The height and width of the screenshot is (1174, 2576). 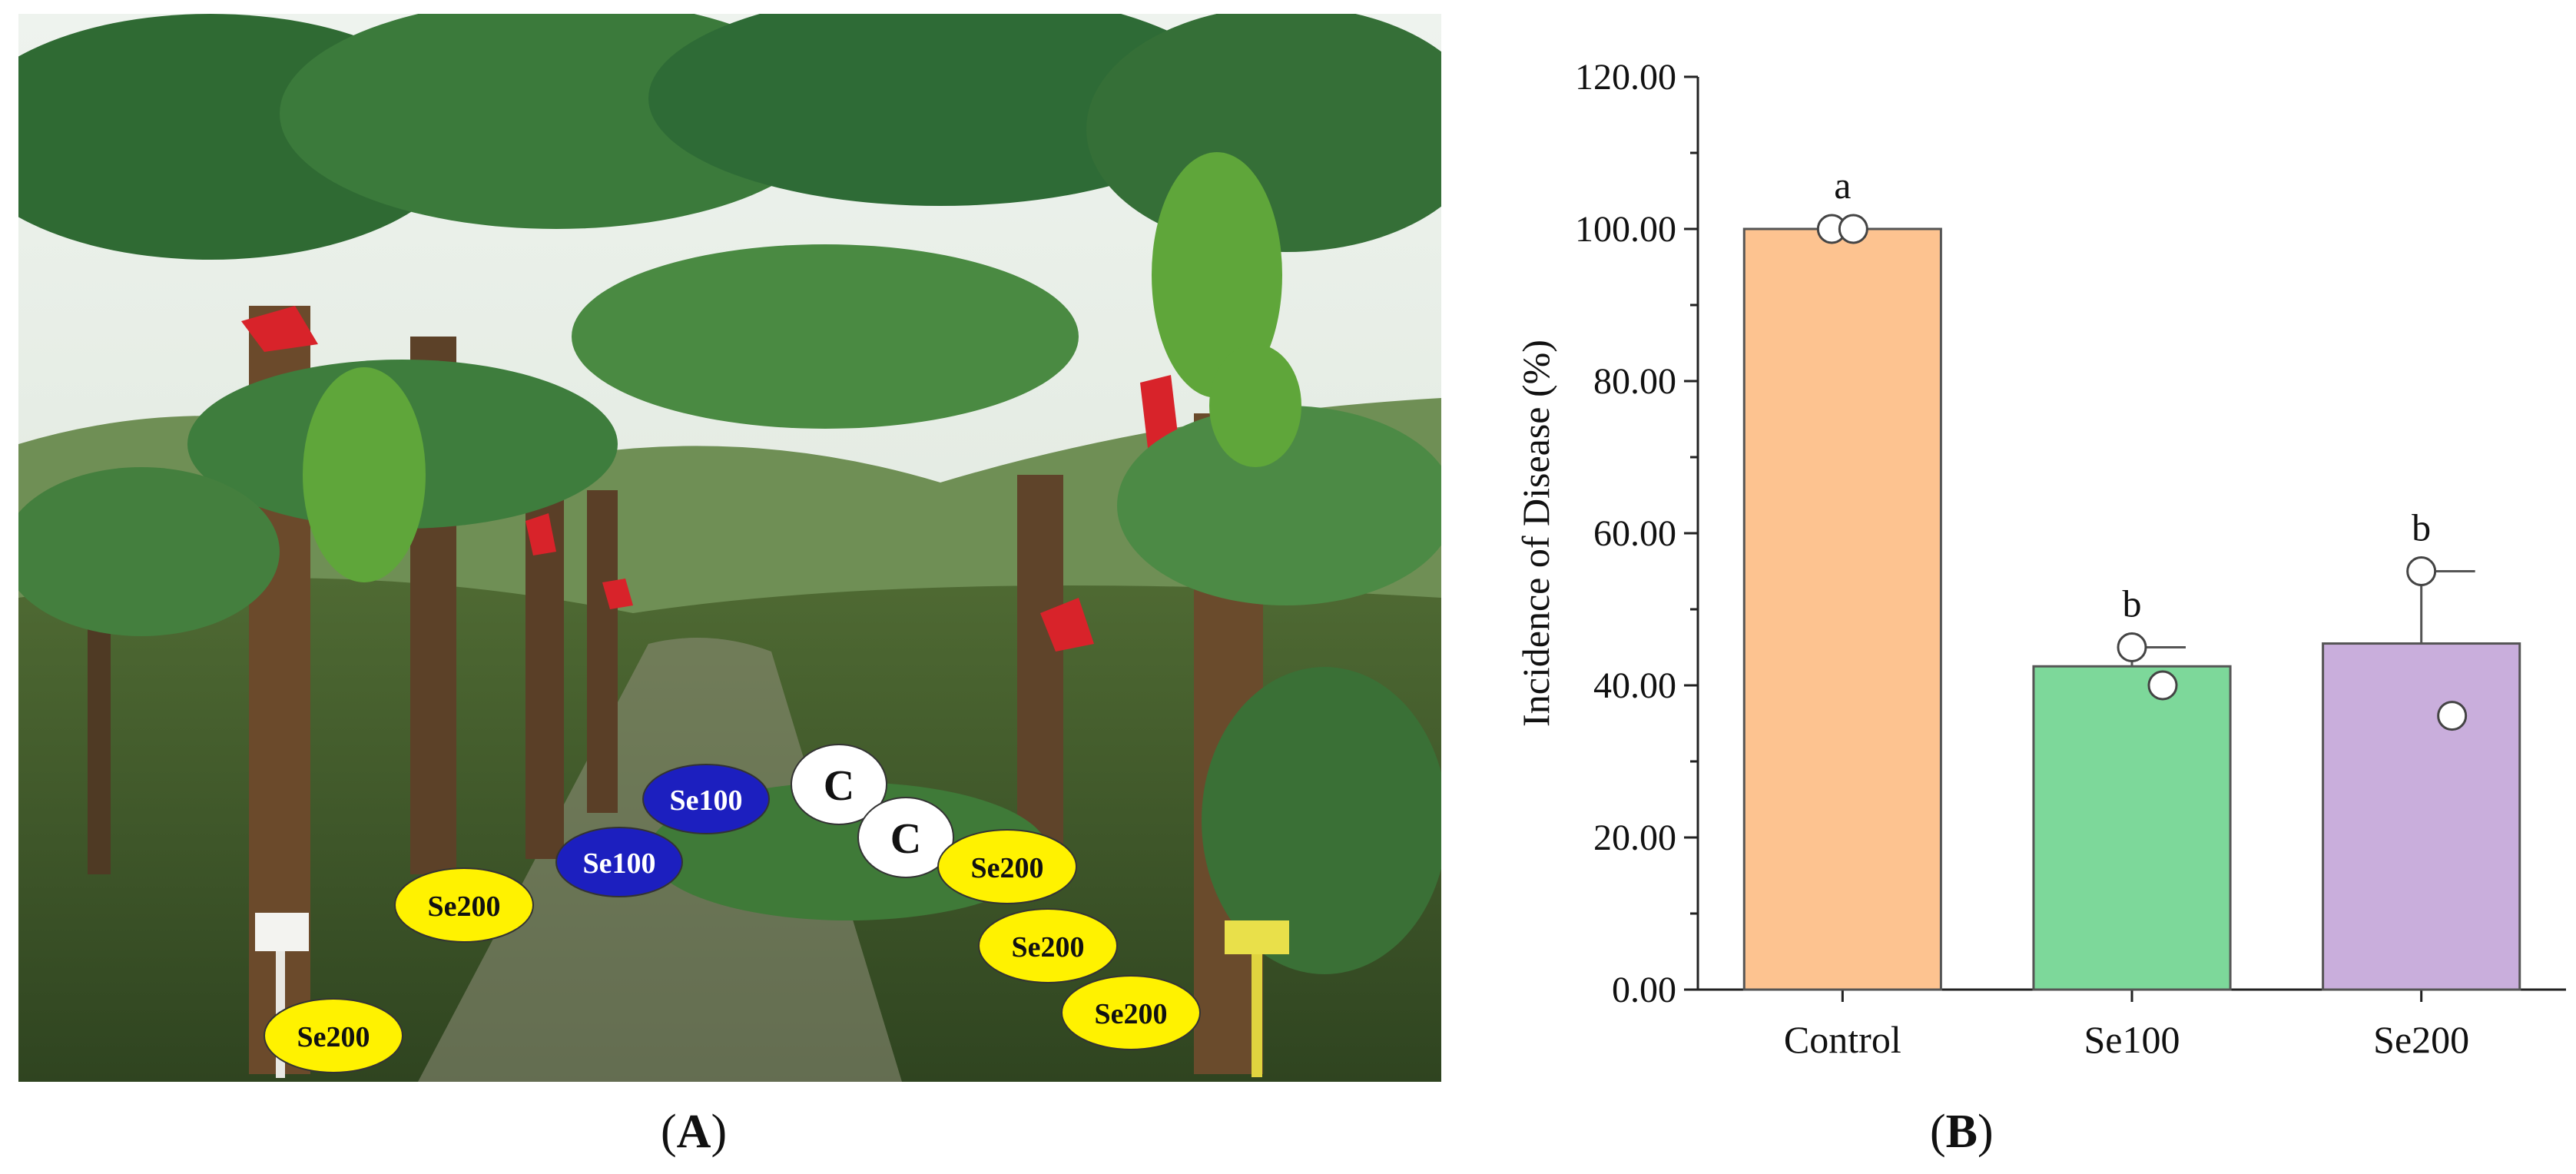 I want to click on x-tick-label: Control, so click(x=1842, y=1039).